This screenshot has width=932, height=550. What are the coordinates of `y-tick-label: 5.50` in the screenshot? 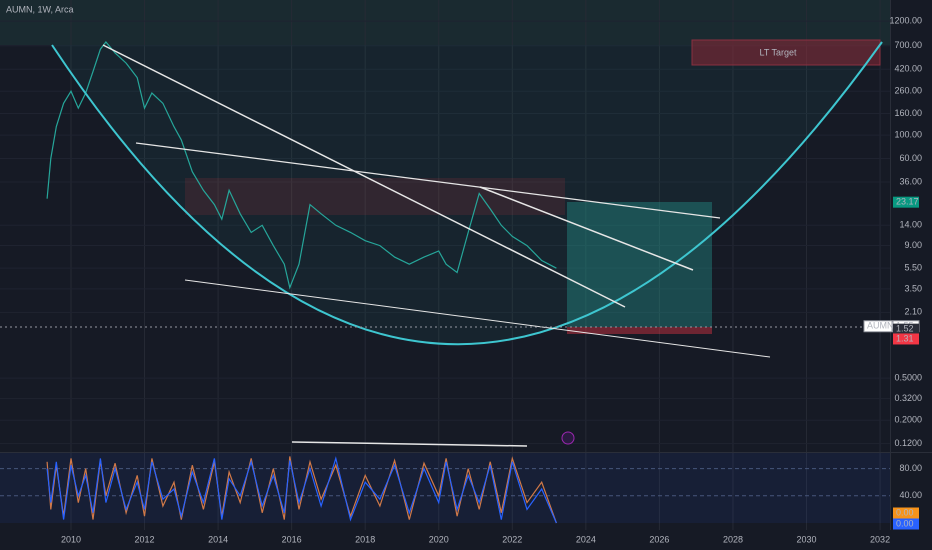 It's located at (913, 268).